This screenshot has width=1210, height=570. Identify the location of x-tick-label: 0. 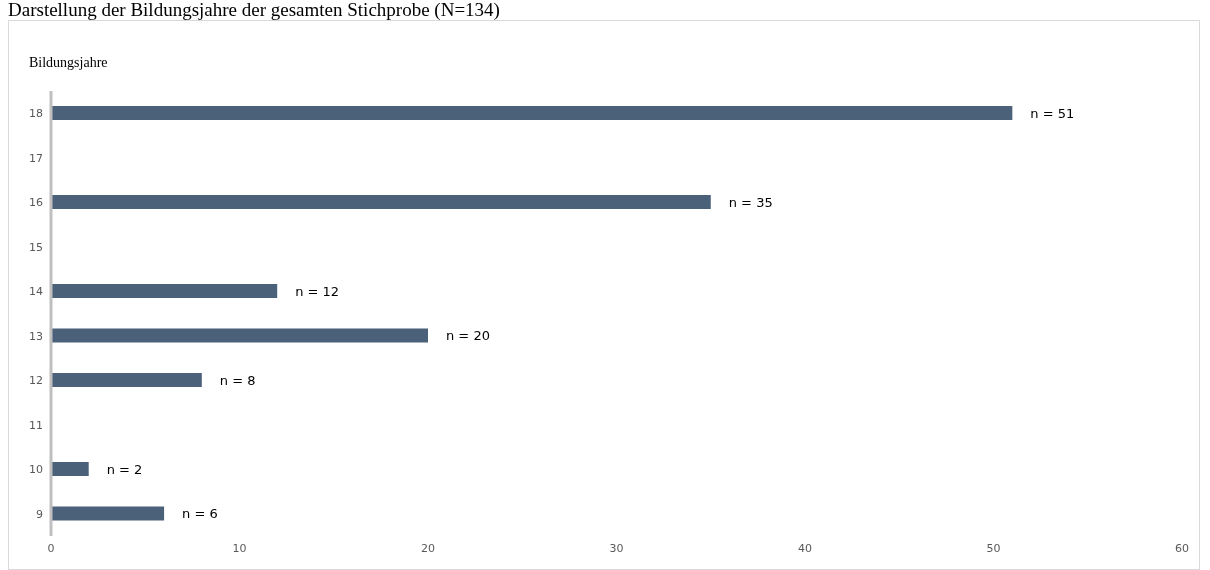
(51, 548).